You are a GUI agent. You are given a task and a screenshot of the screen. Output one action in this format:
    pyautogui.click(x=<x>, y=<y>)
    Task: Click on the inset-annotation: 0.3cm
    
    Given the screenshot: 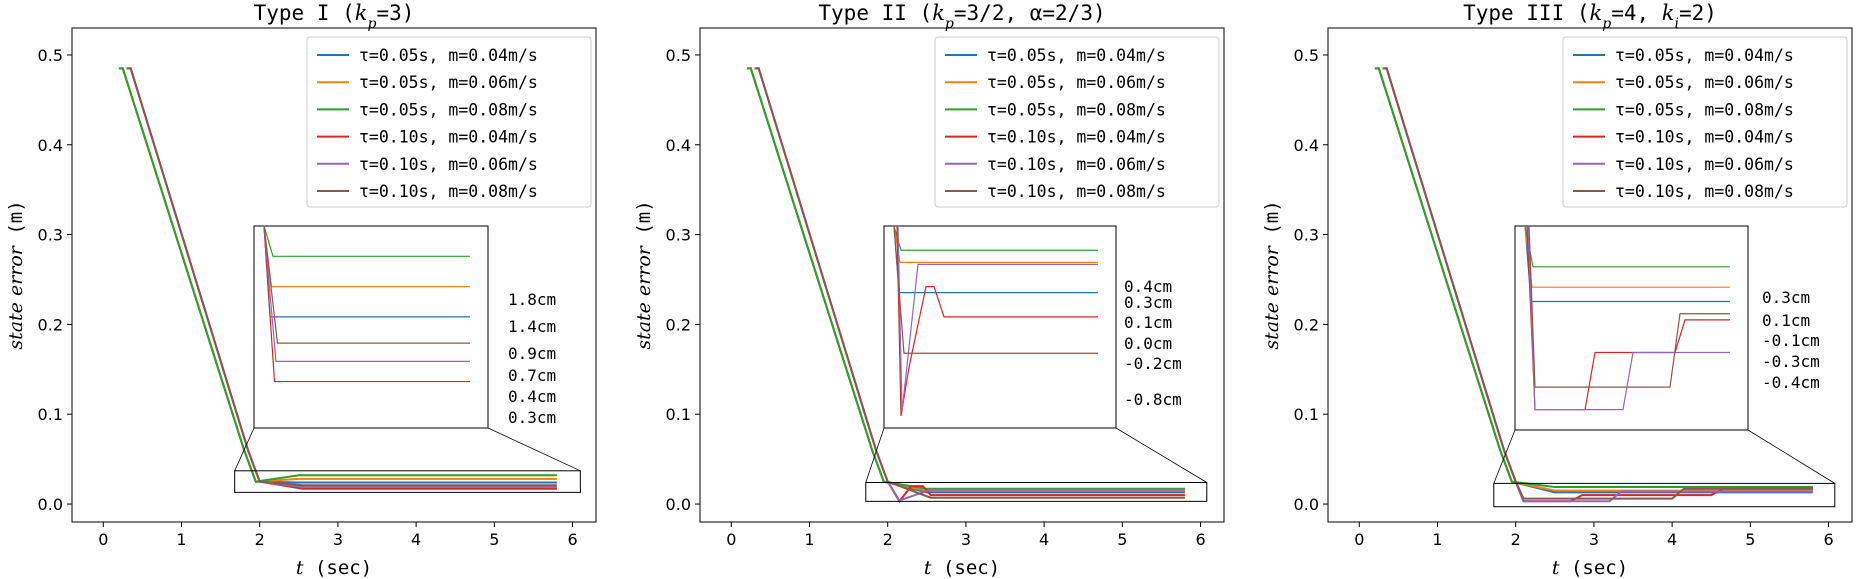 What is the action you would take?
    pyautogui.click(x=532, y=417)
    